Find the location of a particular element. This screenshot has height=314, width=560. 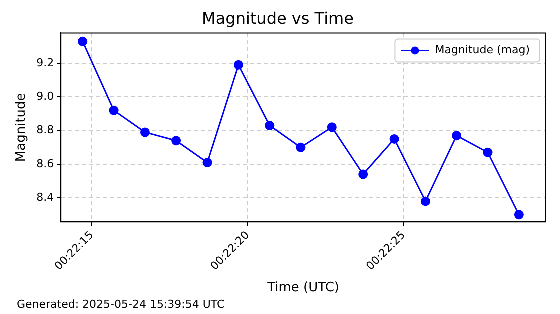

chart-title: Magnitude vs Time is located at coordinates (278, 18).